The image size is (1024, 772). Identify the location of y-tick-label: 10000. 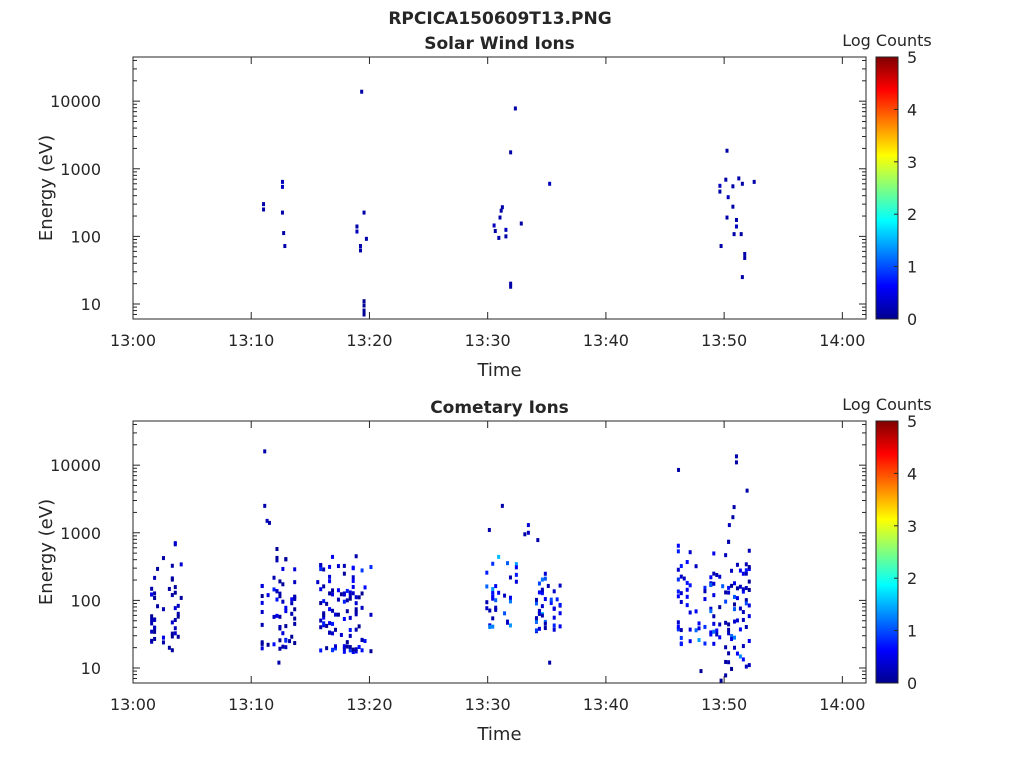
(75, 101).